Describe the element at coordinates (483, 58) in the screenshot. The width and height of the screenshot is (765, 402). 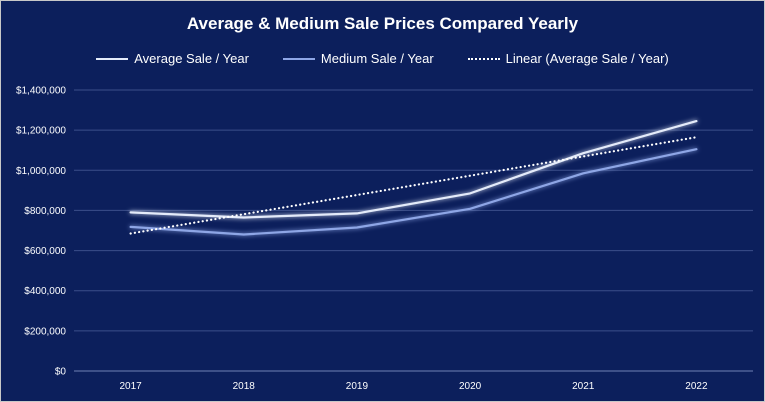
I see `legend-swatch-linear` at that location.